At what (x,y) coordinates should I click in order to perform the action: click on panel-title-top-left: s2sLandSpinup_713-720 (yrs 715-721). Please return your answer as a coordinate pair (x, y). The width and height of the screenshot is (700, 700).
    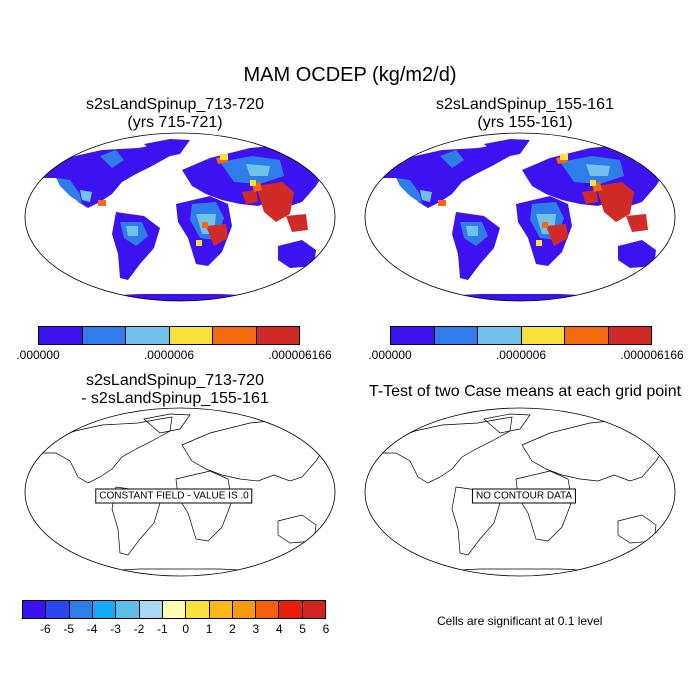
    Looking at the image, I should click on (175, 114).